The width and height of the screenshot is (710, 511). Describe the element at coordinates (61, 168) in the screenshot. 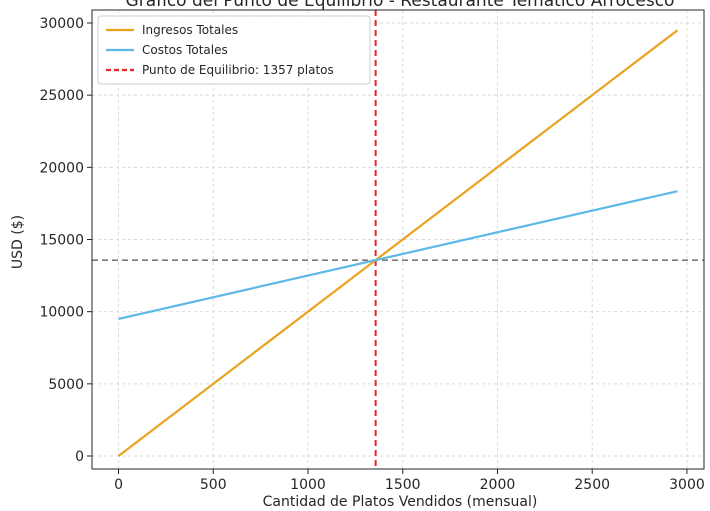

I see `y-tick-label-20000: 20000` at that location.